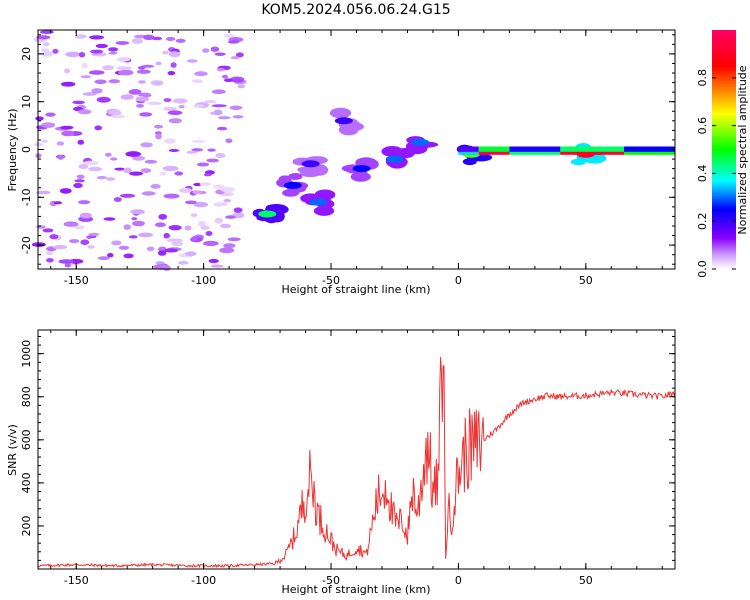 Image resolution: width=750 pixels, height=600 pixels. I want to click on x-tick-label: 50, so click(586, 580).